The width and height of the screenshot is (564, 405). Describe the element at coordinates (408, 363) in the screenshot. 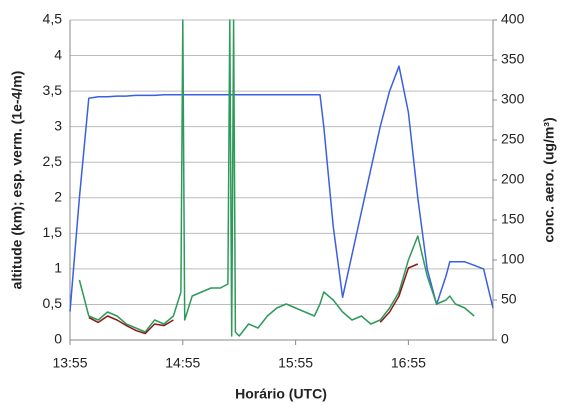

I see `x-tick-label: 16:55` at that location.